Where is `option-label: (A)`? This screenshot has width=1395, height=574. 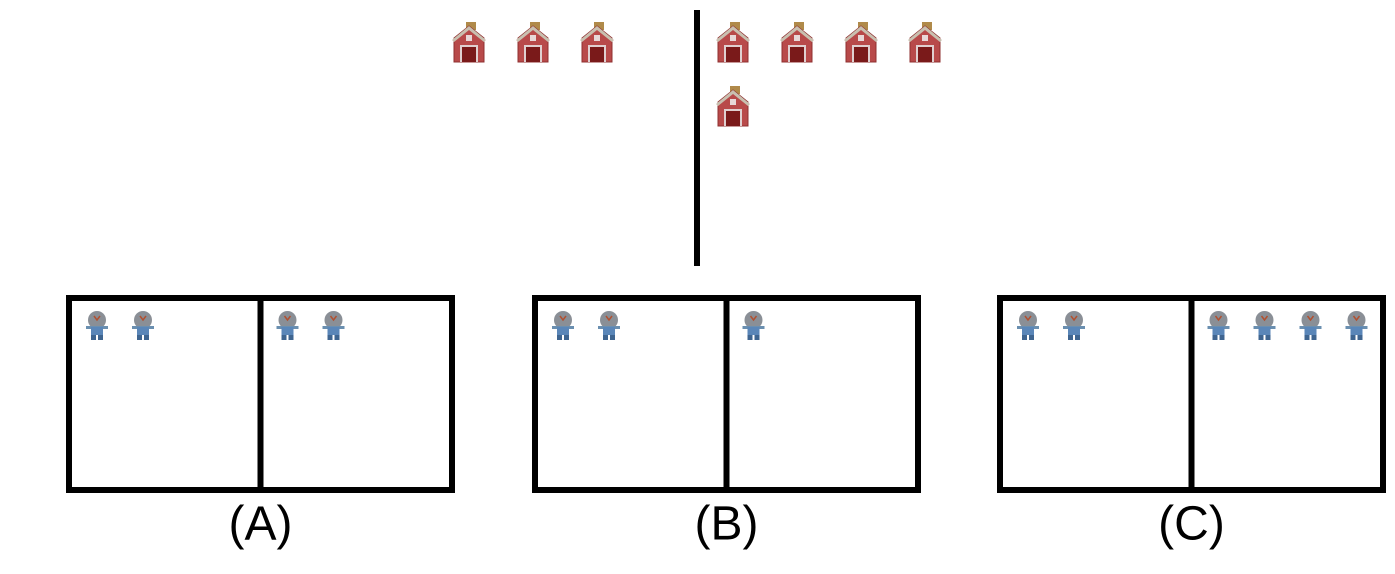 option-label: (A) is located at coordinates (261, 524).